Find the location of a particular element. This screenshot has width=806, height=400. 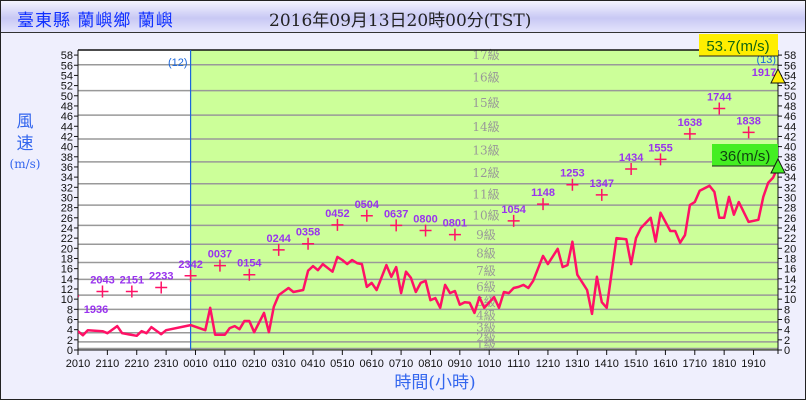

y-tick-label-left: 20 is located at coordinates (67, 249).